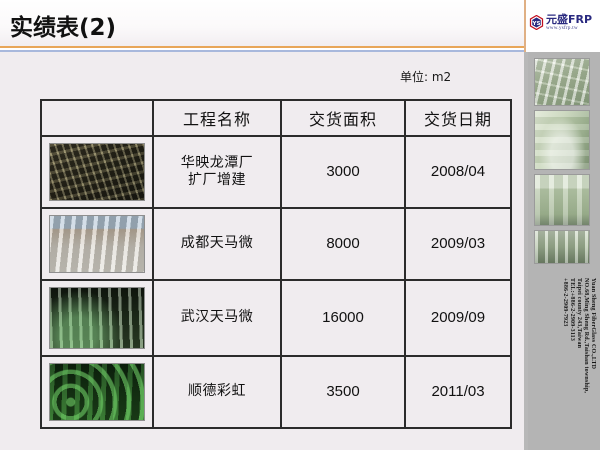 The height and width of the screenshot is (450, 600). I want to click on project-name-line-1: 成都天马微, so click(217, 243).